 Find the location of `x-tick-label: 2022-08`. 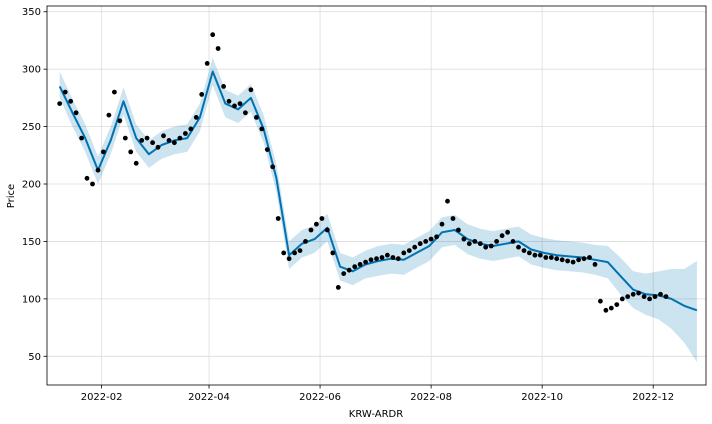

x-tick-label: 2022-08 is located at coordinates (431, 397).